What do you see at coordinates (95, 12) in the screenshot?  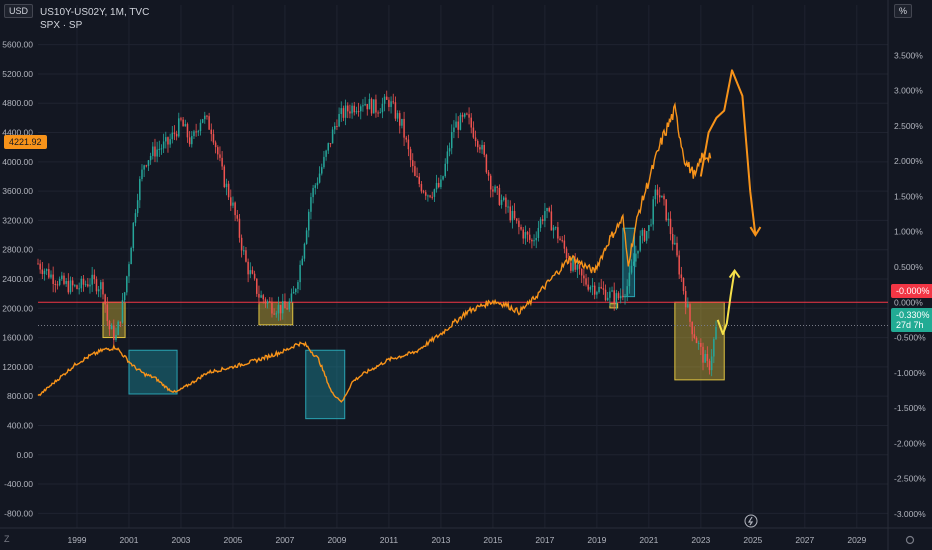 I see `symbol-title: US10Y-US02Y, 1M, TVC` at bounding box center [95, 12].